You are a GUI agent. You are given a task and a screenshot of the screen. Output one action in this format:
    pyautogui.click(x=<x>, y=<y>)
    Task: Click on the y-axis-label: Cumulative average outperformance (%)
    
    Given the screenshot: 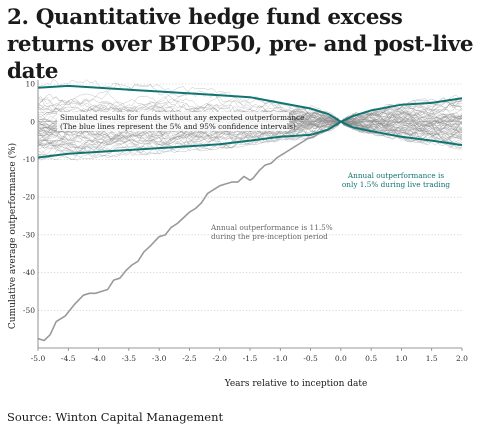 What is the action you would take?
    pyautogui.click(x=12, y=236)
    